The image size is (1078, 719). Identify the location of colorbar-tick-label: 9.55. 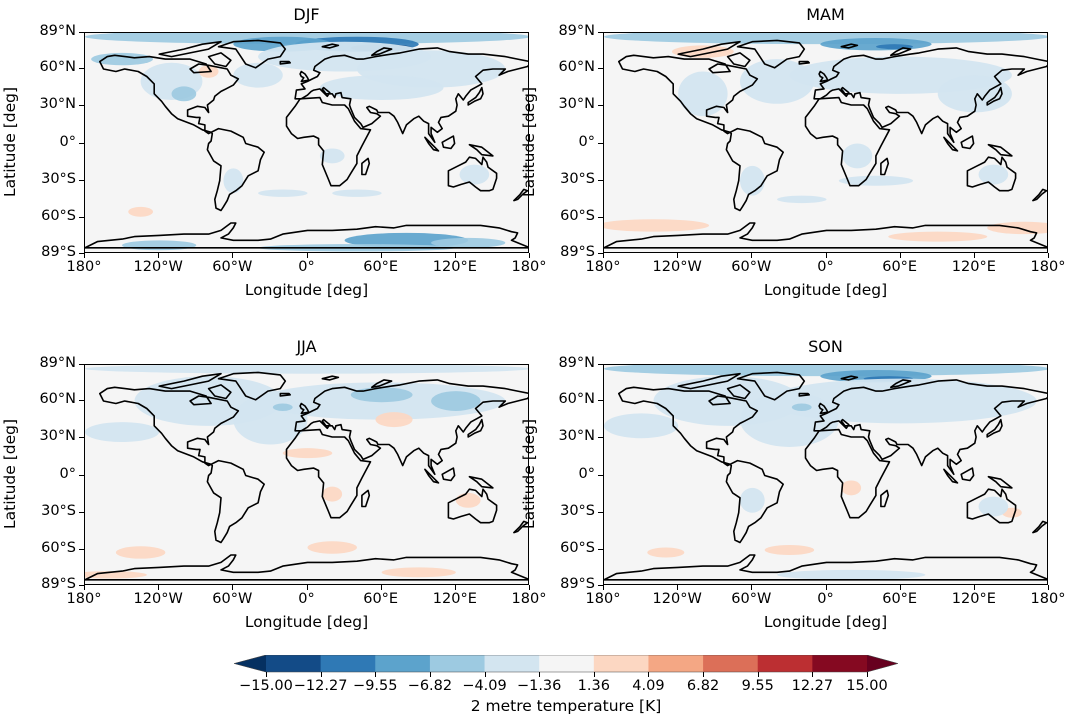
(757, 686).